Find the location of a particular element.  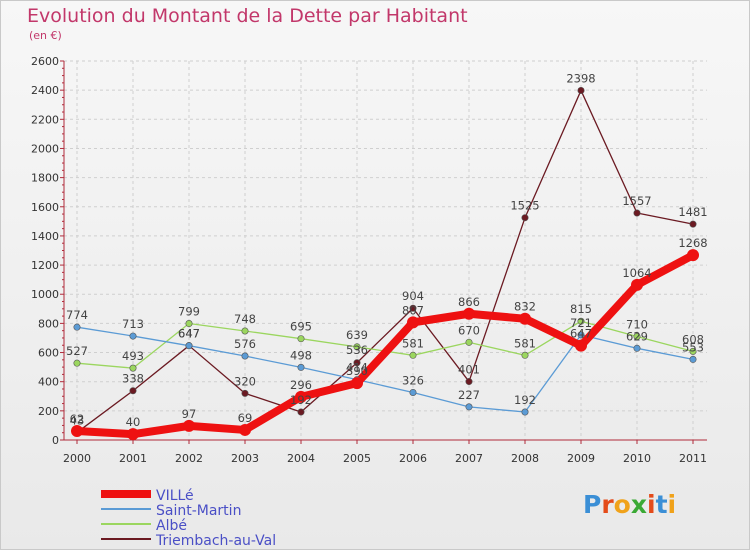

data-label: 326 is located at coordinates (413, 380).